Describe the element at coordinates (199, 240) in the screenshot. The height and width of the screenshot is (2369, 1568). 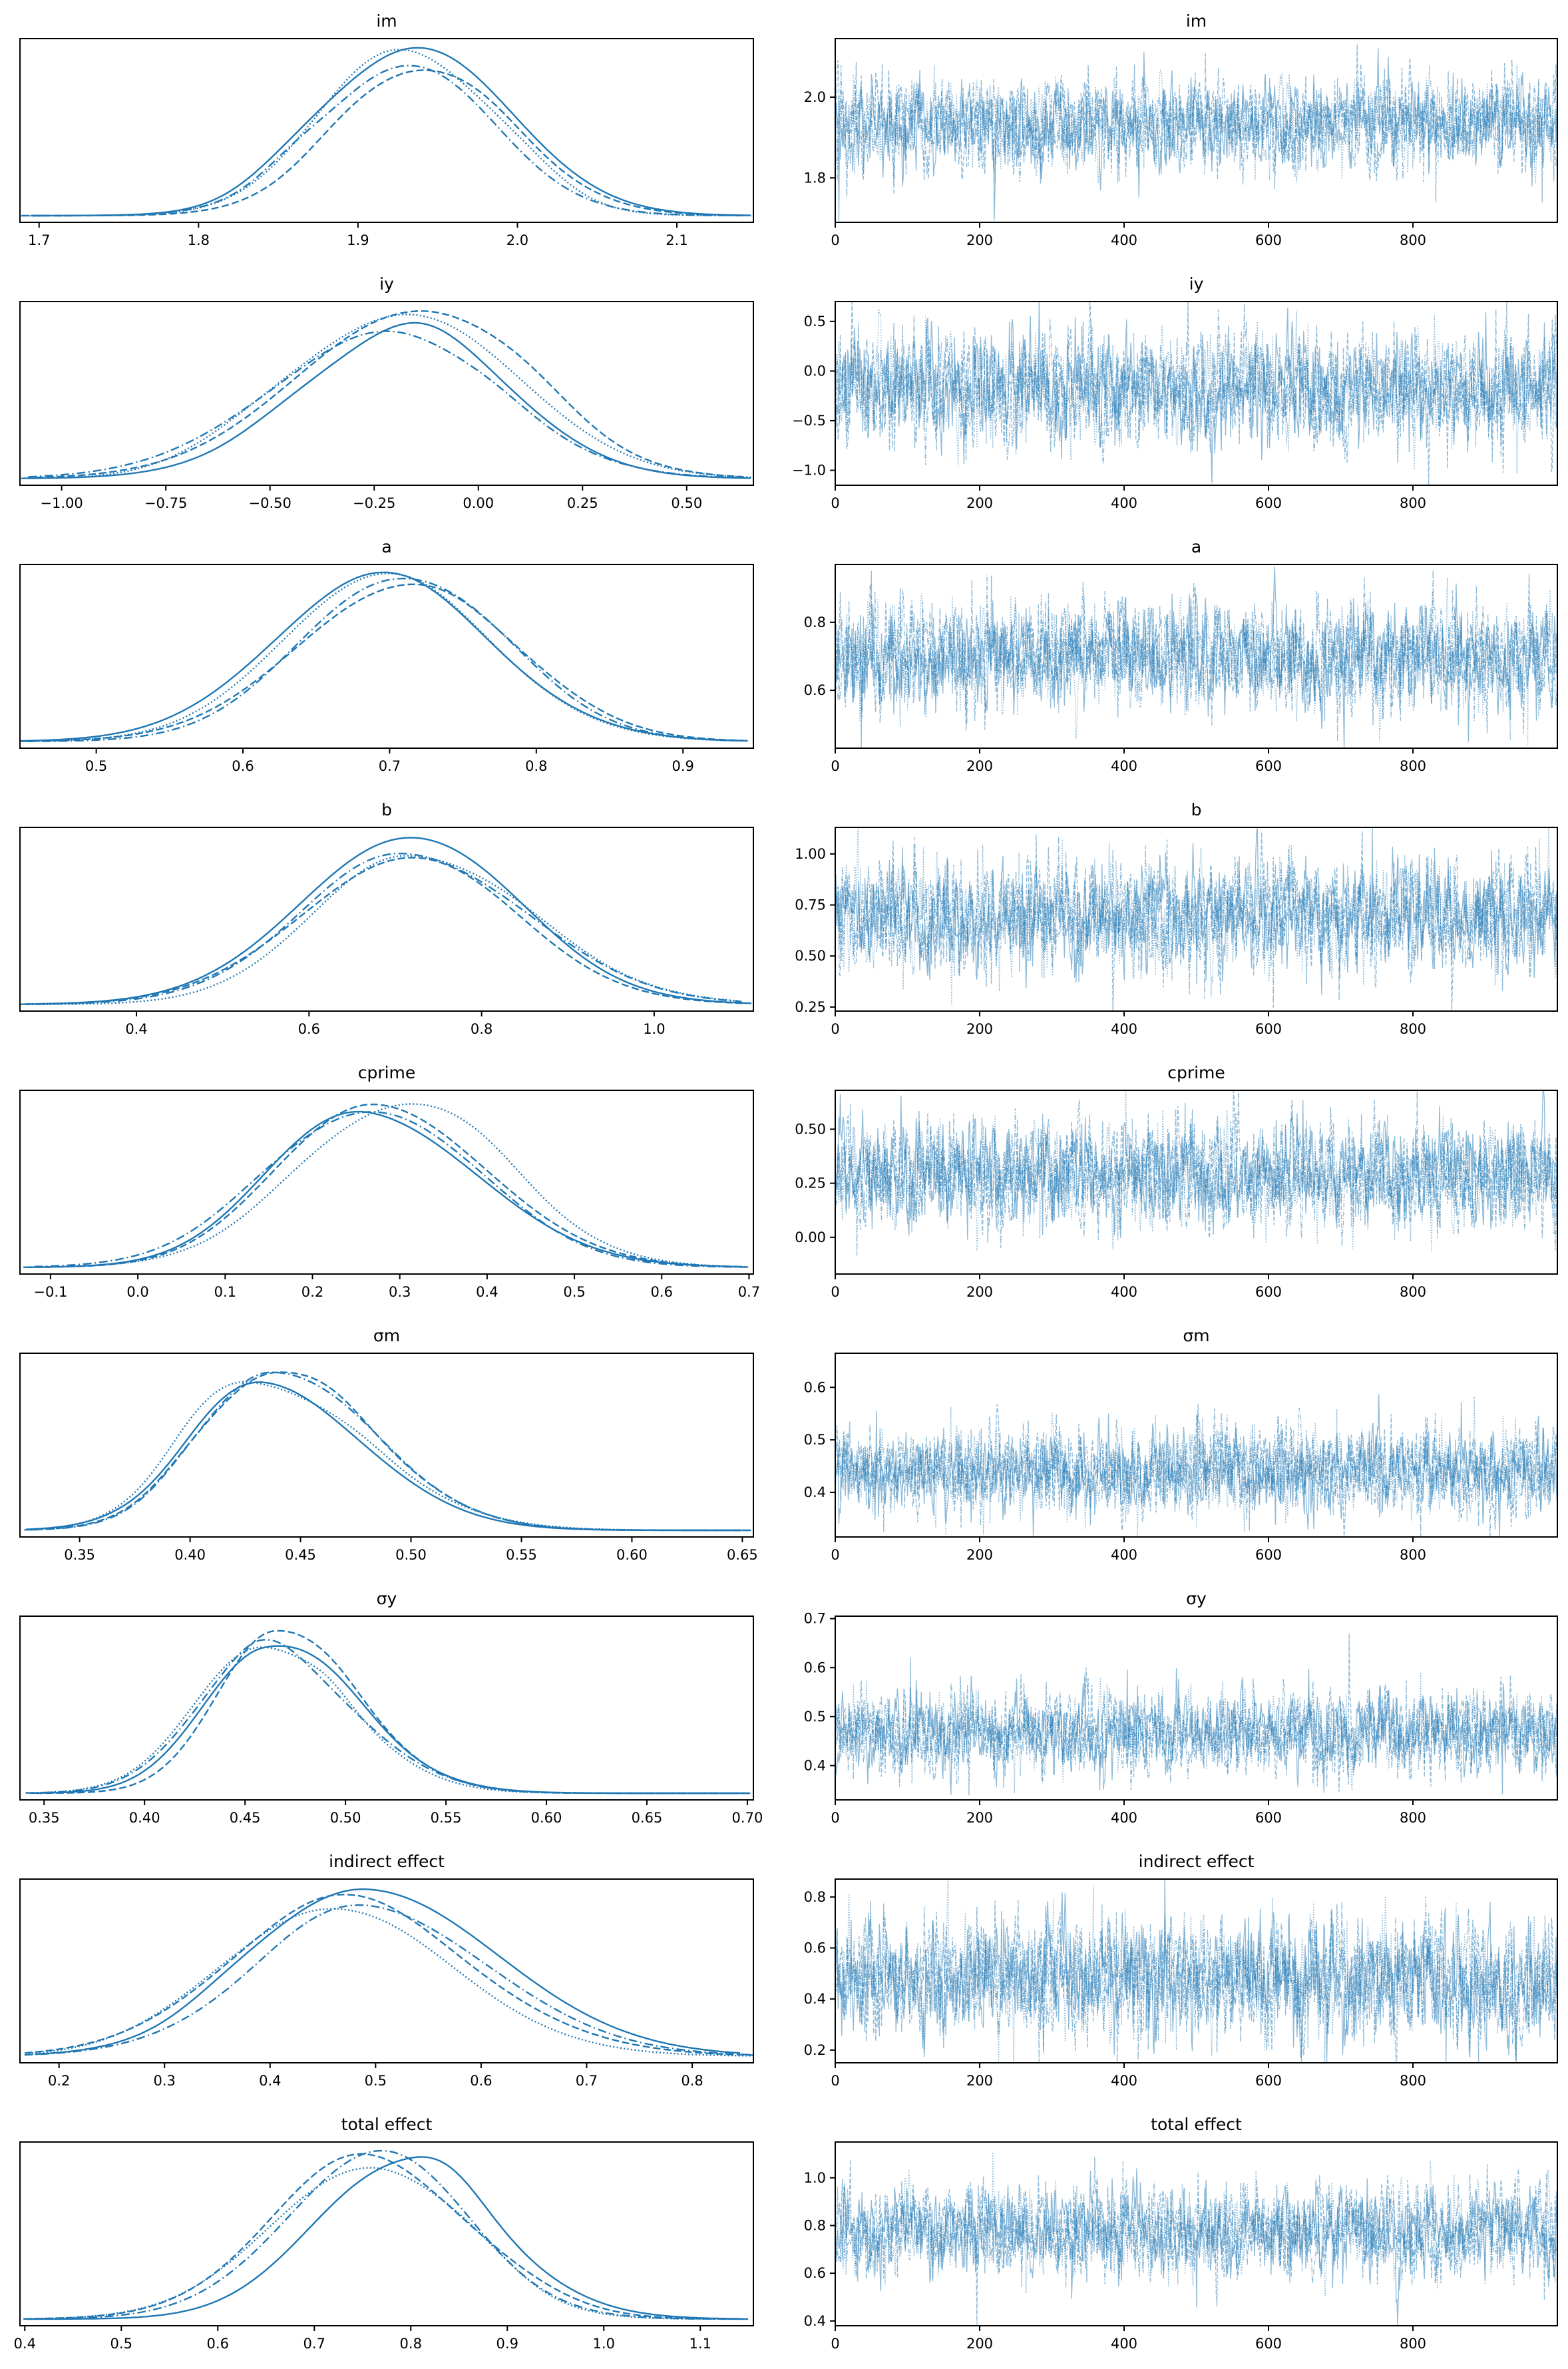
I see `kde-x-tick-label: 1.8` at that location.